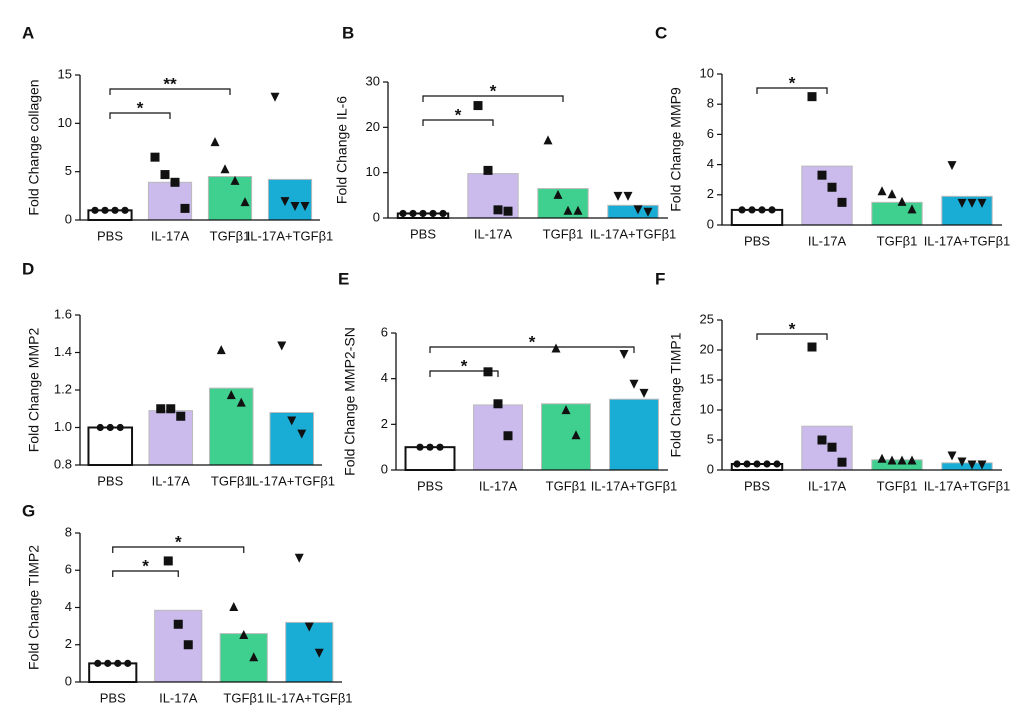  I want to click on y-tick-label: 20, so click(373, 126).